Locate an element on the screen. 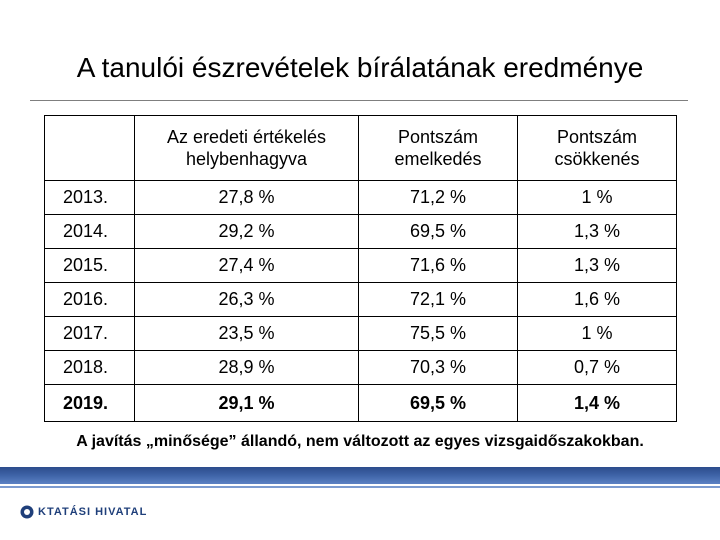 The height and width of the screenshot is (540, 720). kept-cell: 23,5 % is located at coordinates (246, 333).